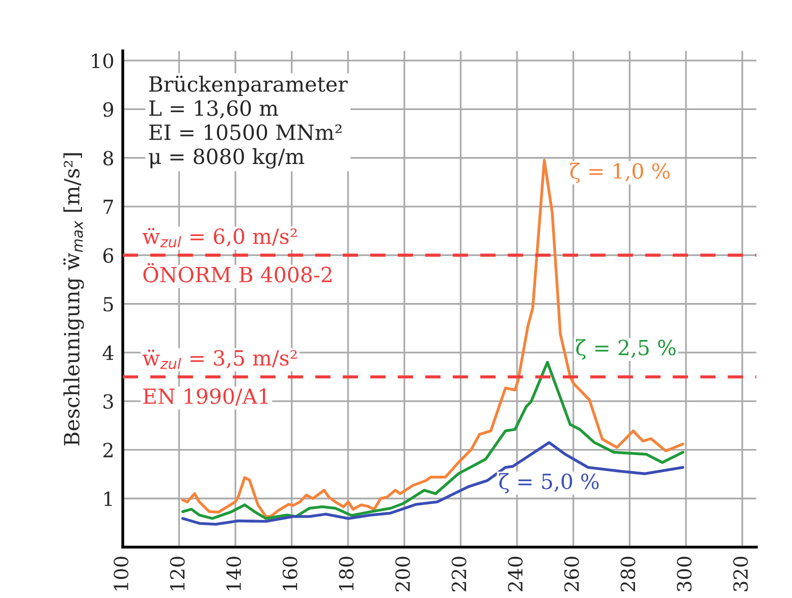  I want to click on x-tick-label: 240, so click(515, 574).